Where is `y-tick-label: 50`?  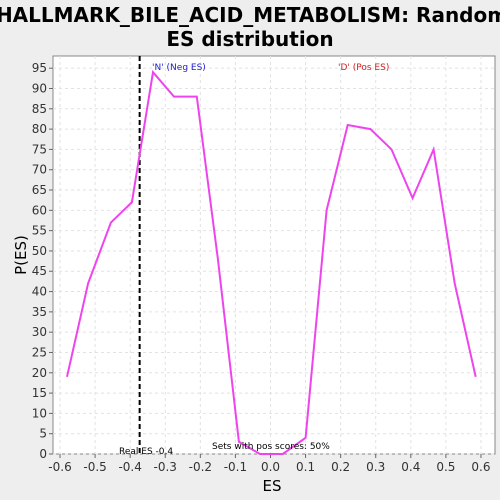
y-tick-label: 50 is located at coordinates (39, 251).